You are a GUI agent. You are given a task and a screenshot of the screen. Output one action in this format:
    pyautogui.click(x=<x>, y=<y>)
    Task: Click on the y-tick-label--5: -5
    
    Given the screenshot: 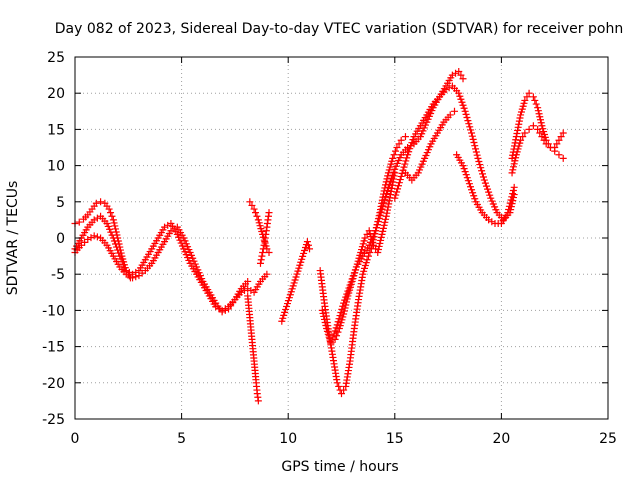 What is the action you would take?
    pyautogui.click(x=58, y=275)
    